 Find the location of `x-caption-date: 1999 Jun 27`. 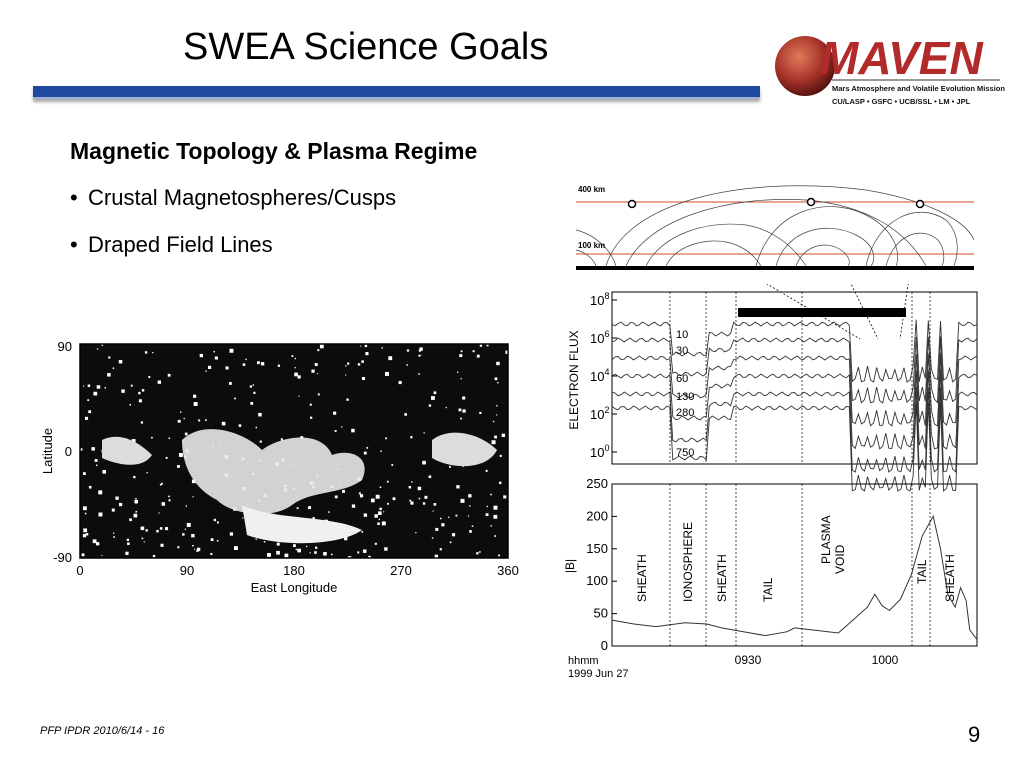

x-caption-date: 1999 Jun 27 is located at coordinates (598, 674).